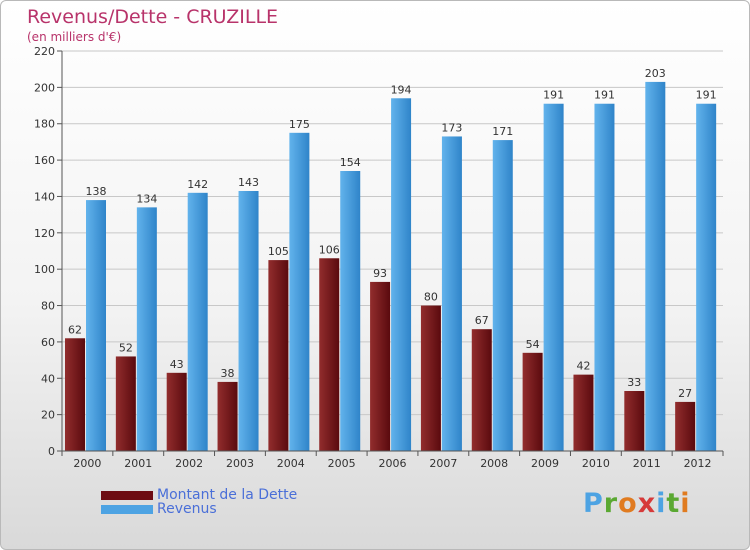  Describe the element at coordinates (96, 325) in the screenshot. I see `bar-revenue-2000` at that location.